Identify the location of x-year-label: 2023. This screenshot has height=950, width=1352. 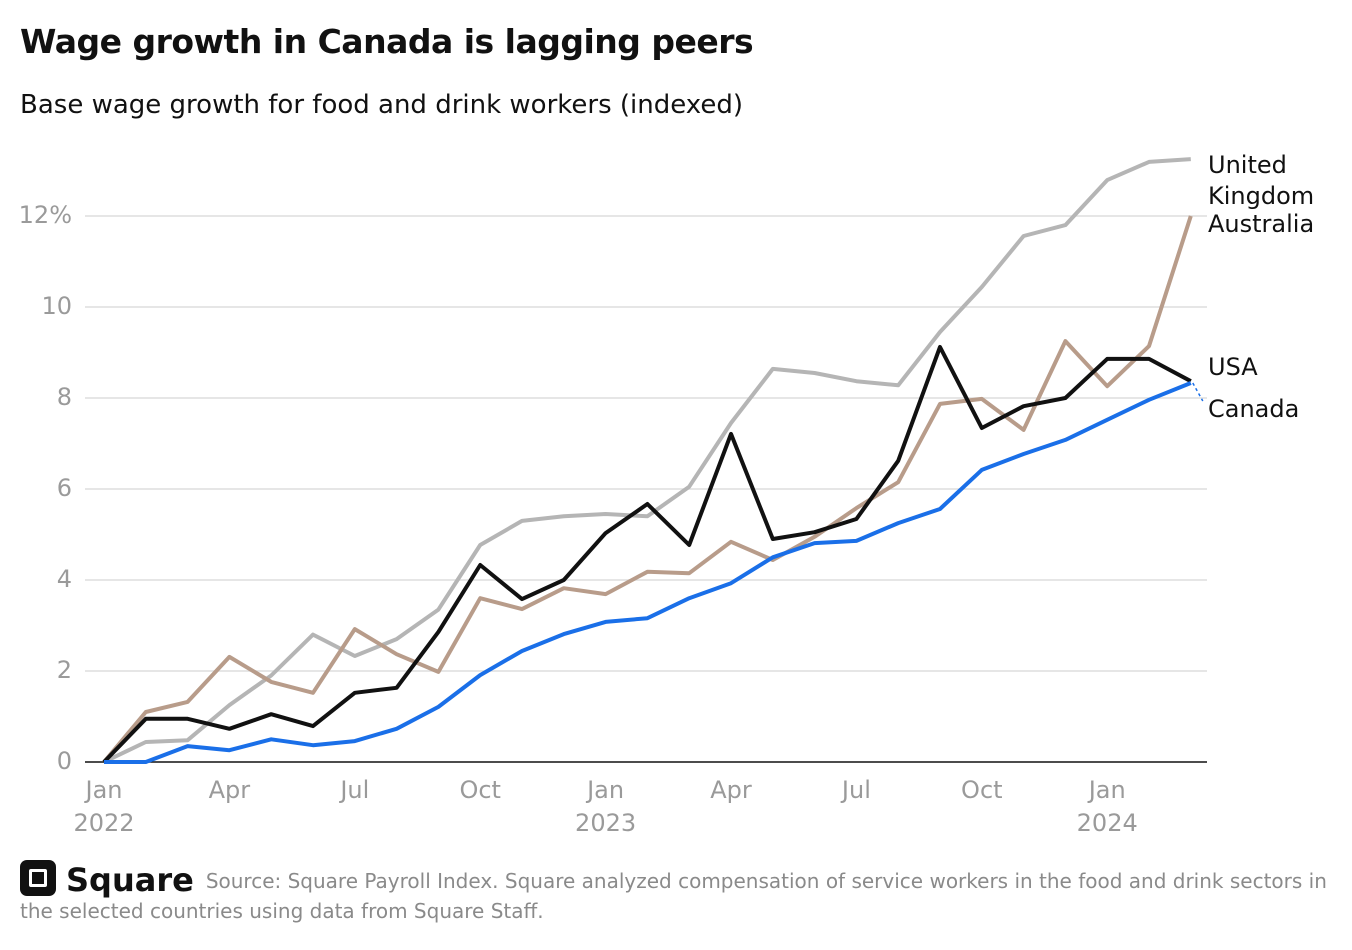
(605, 823).